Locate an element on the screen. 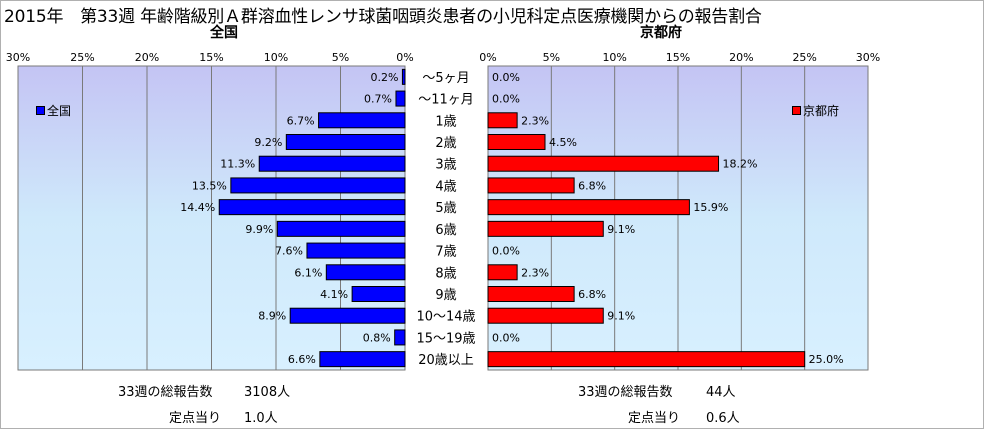 The width and height of the screenshot is (984, 429). kyoto-tick-label: 25% is located at coordinates (804, 57).